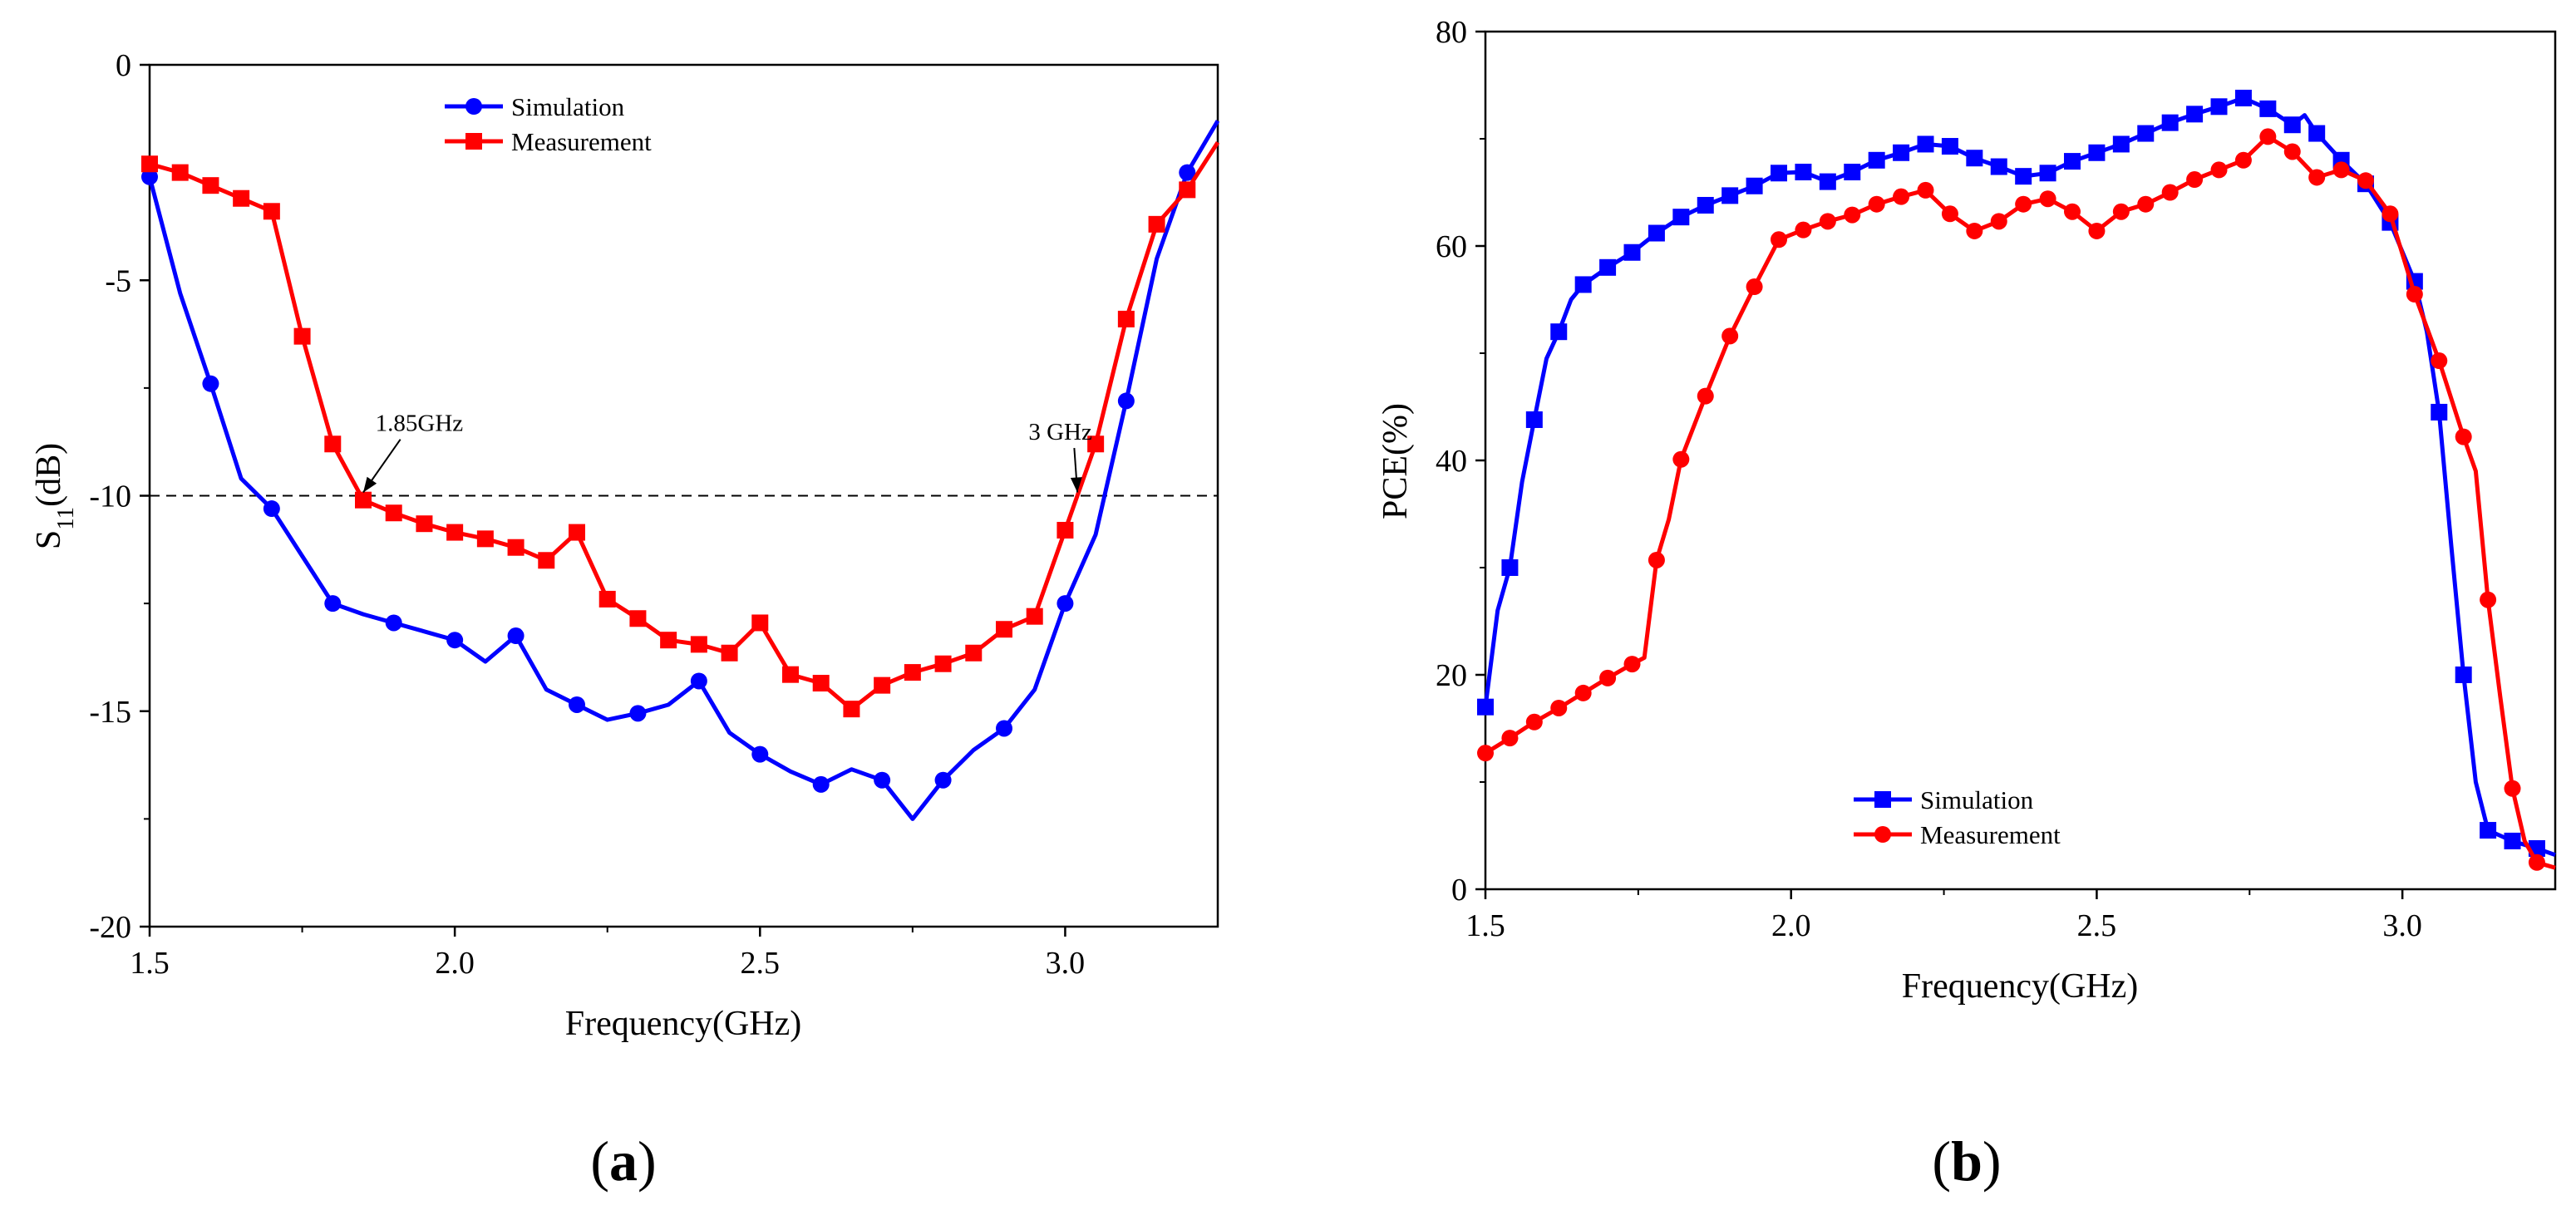 The height and width of the screenshot is (1220, 2576). I want to click on annotation: 3 GHz, so click(1060, 456).